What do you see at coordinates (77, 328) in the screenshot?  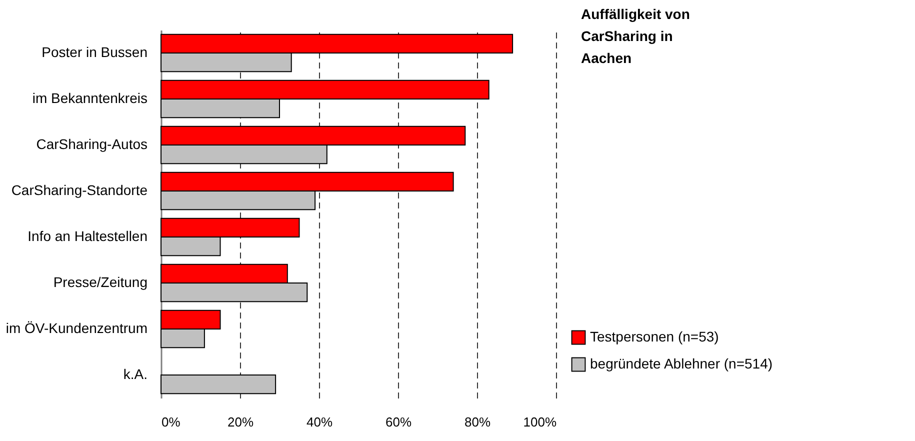 I see `y-tick-label: im ÖV-Kundenzentrum` at bounding box center [77, 328].